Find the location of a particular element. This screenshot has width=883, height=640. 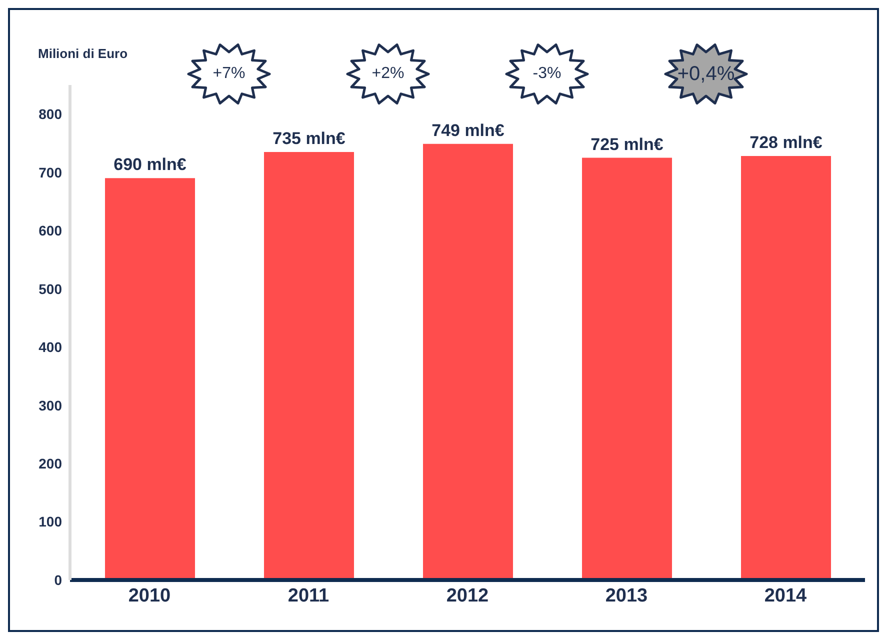

data-label: 690 mln€ is located at coordinates (150, 164).